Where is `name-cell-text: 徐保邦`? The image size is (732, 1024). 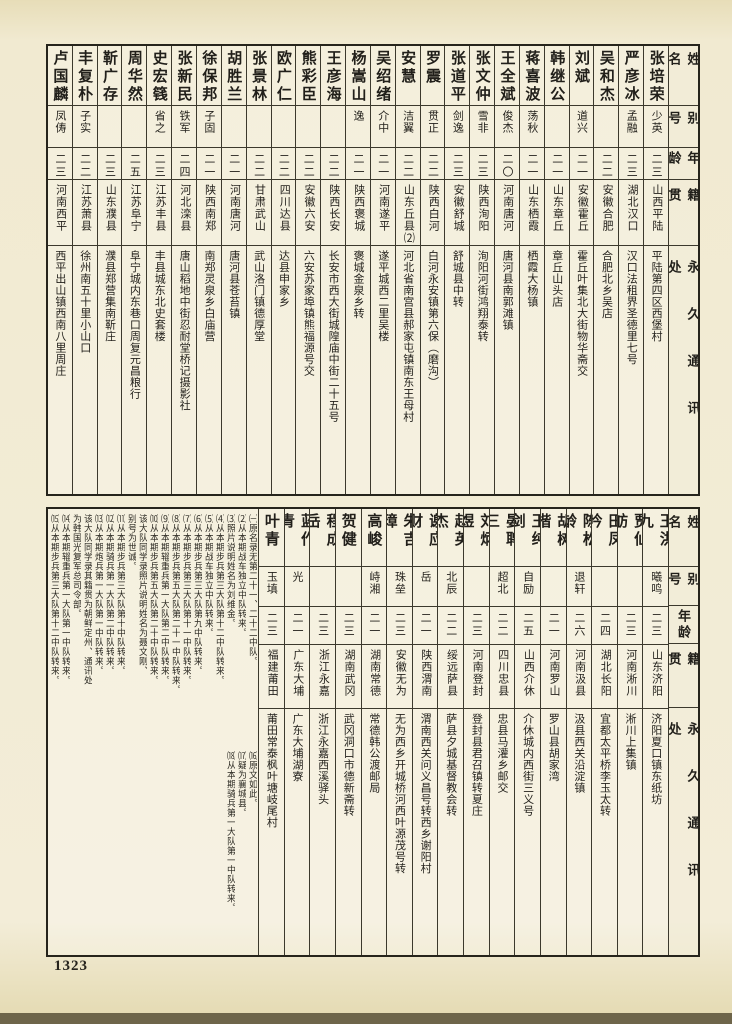
name-cell-text: 徐保邦 is located at coordinates (208, 77).